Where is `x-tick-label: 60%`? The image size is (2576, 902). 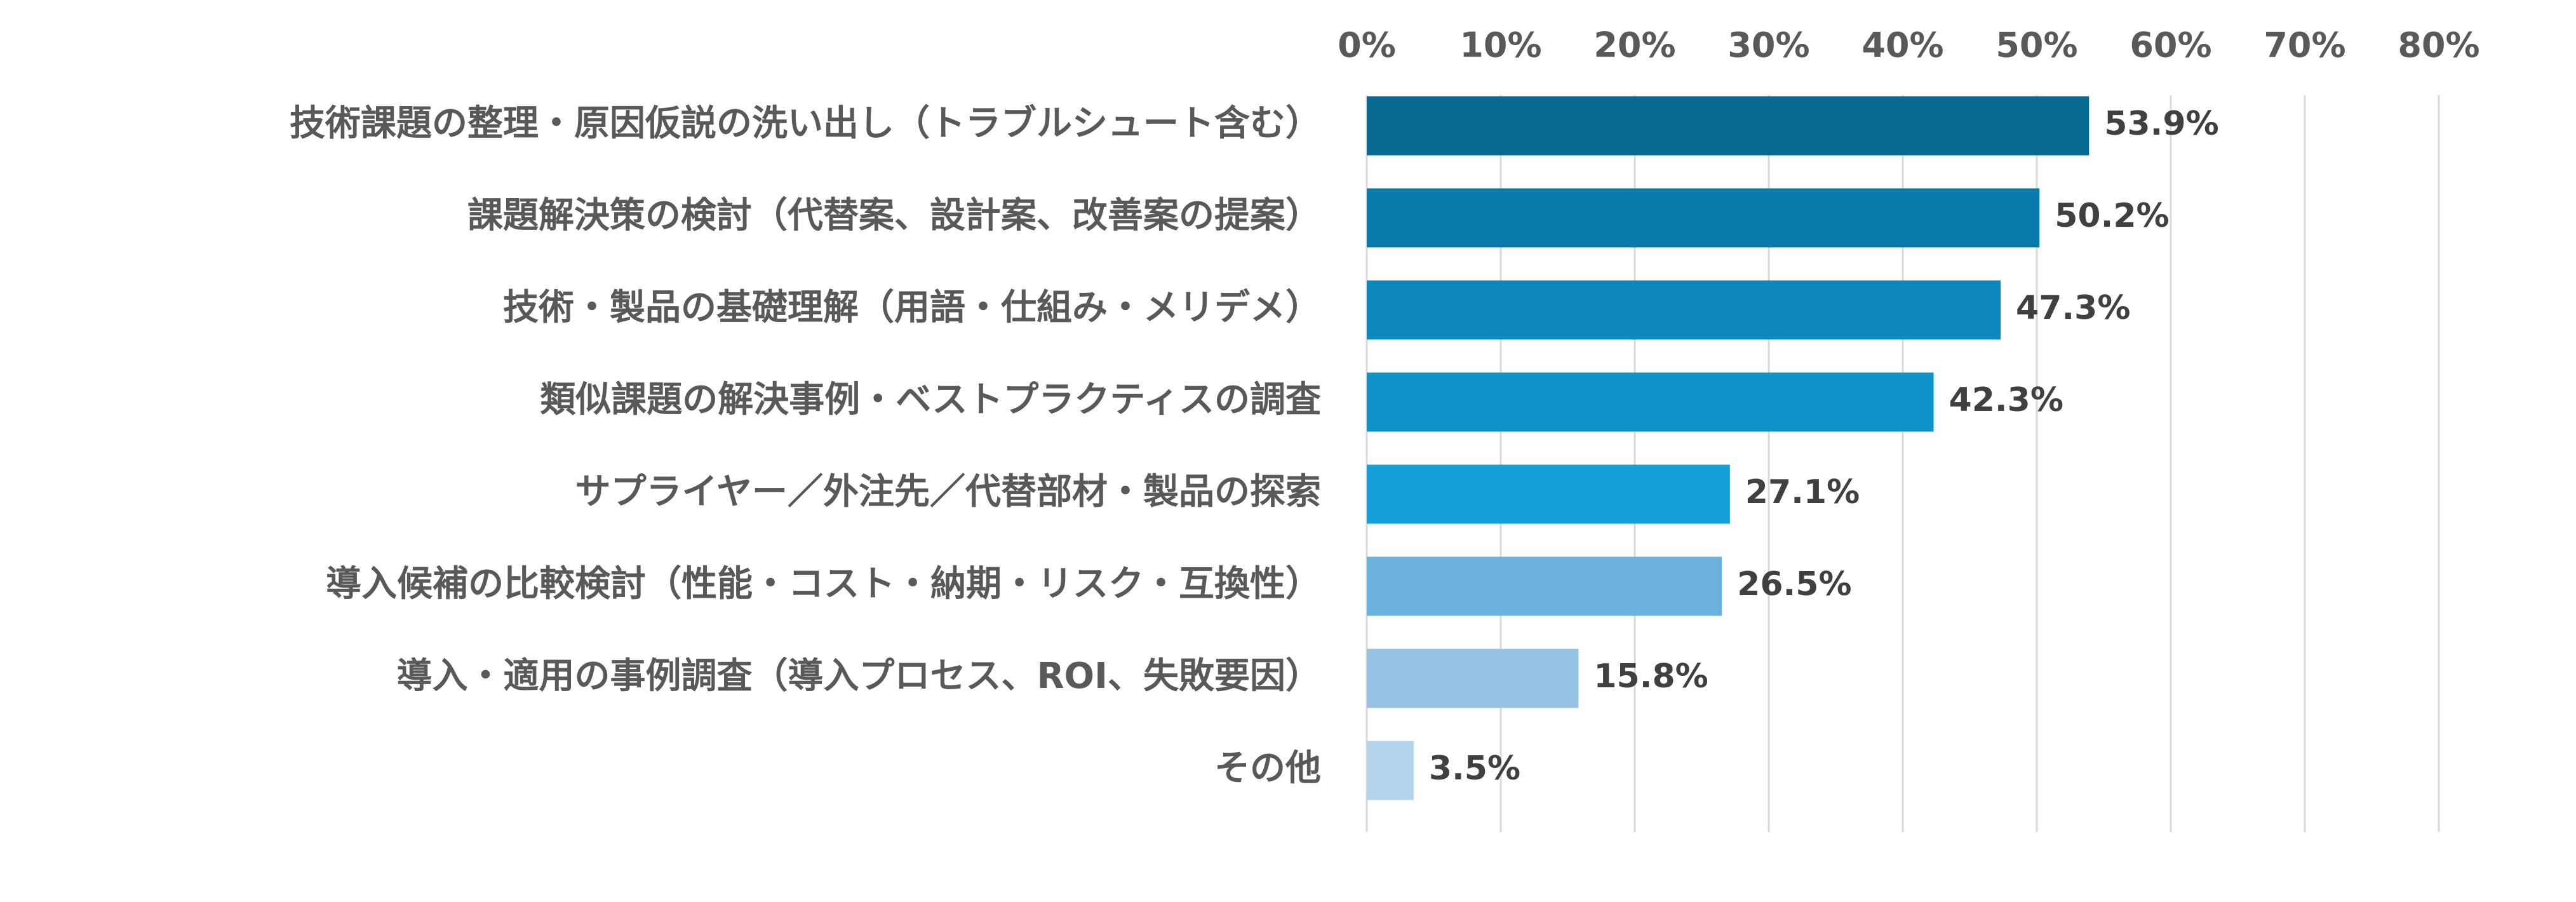 x-tick-label: 60% is located at coordinates (2170, 45).